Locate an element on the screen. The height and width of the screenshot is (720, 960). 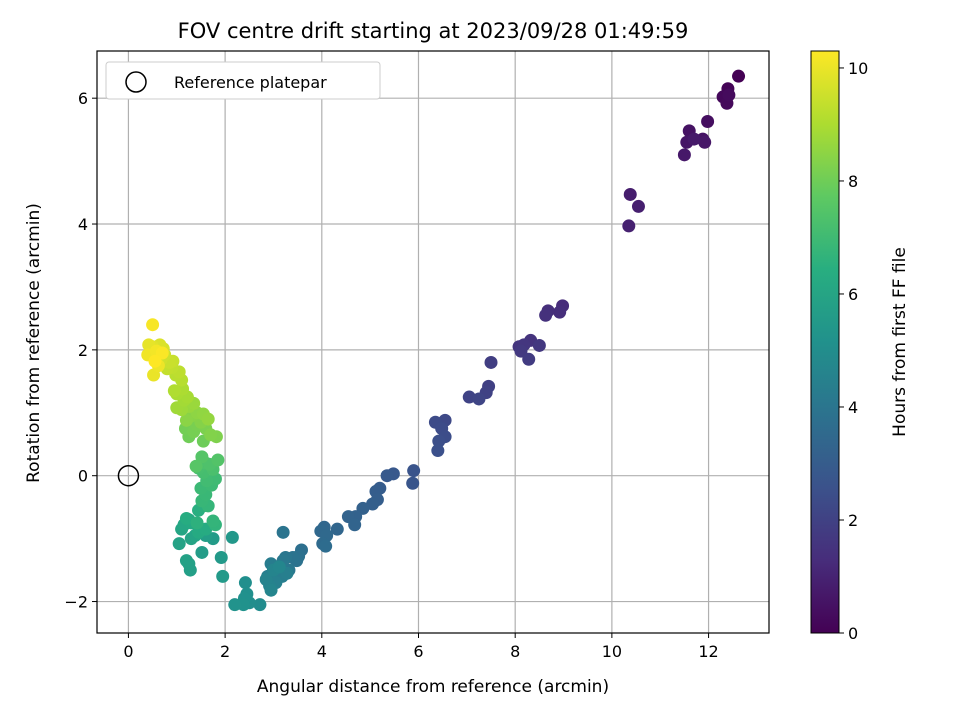
y-tick-label: 0 is located at coordinates (83, 476).